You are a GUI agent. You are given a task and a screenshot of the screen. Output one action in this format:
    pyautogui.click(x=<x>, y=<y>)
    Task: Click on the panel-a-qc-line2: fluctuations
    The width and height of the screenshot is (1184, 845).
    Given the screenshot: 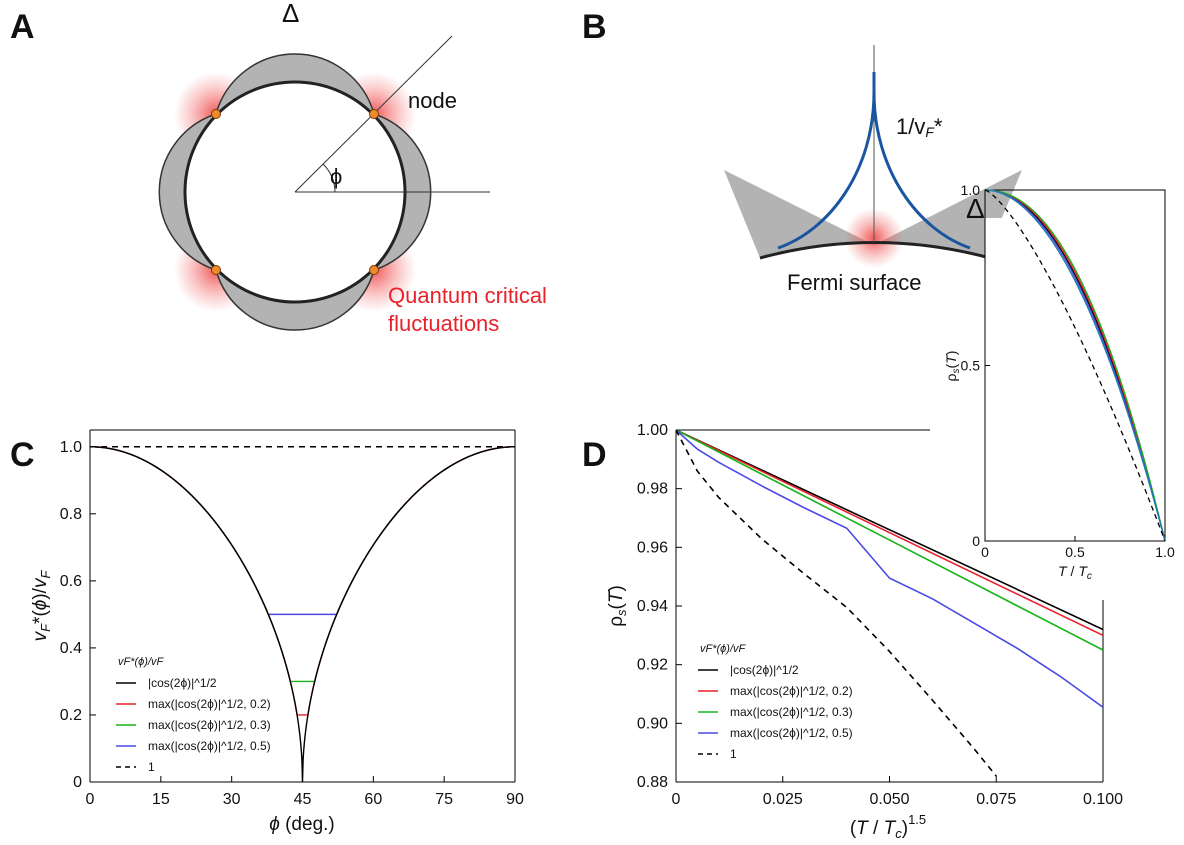 What is the action you would take?
    pyautogui.click(x=443, y=323)
    